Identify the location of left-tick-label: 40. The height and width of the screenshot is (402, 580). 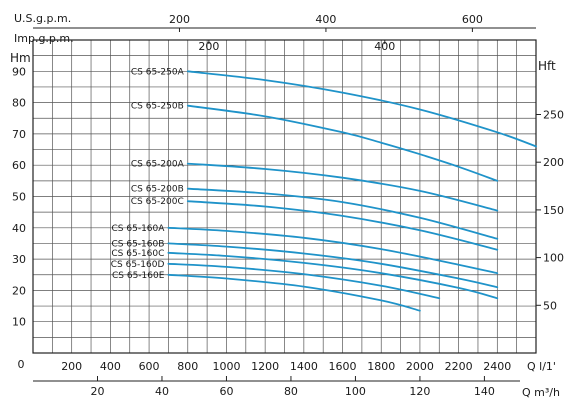
(19, 228).